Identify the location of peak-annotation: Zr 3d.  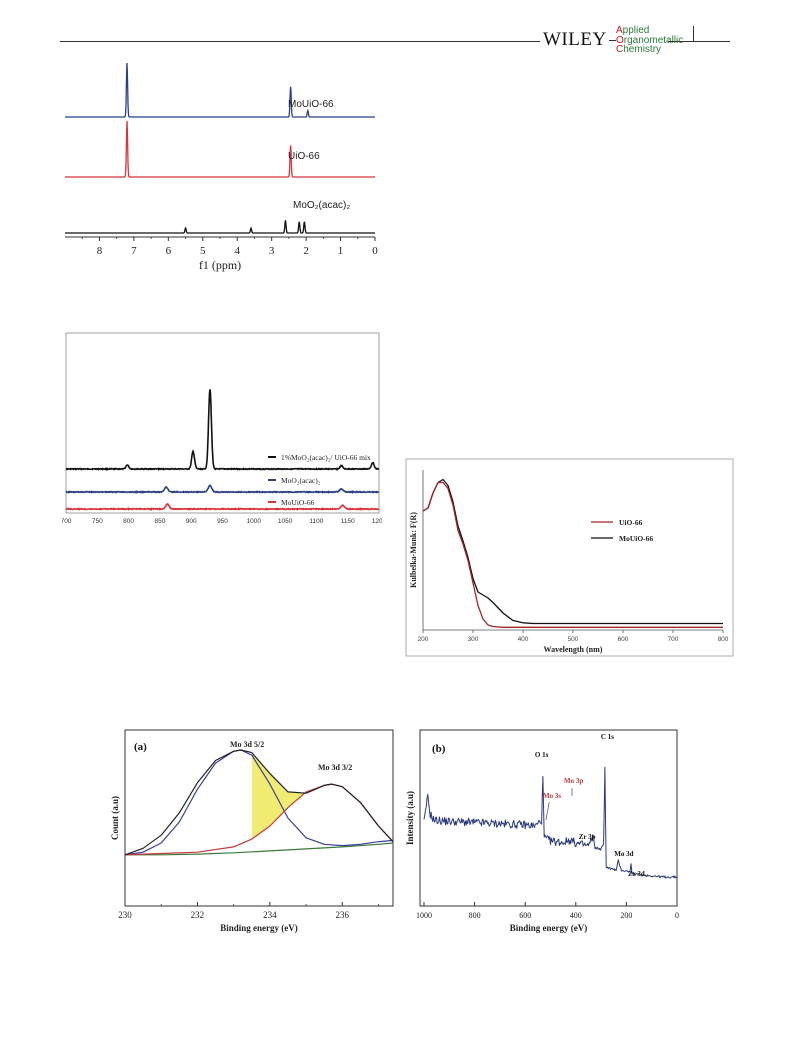
(636, 874).